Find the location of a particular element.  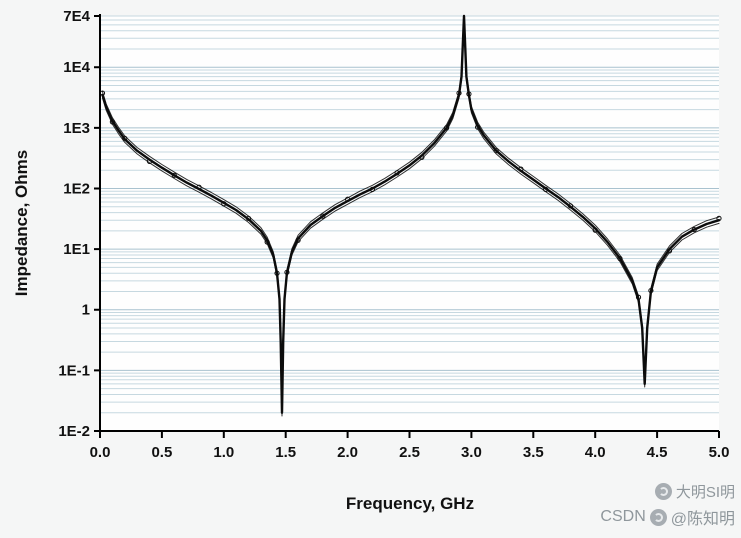

y-tick-label: 7E4 is located at coordinates (76, 16).